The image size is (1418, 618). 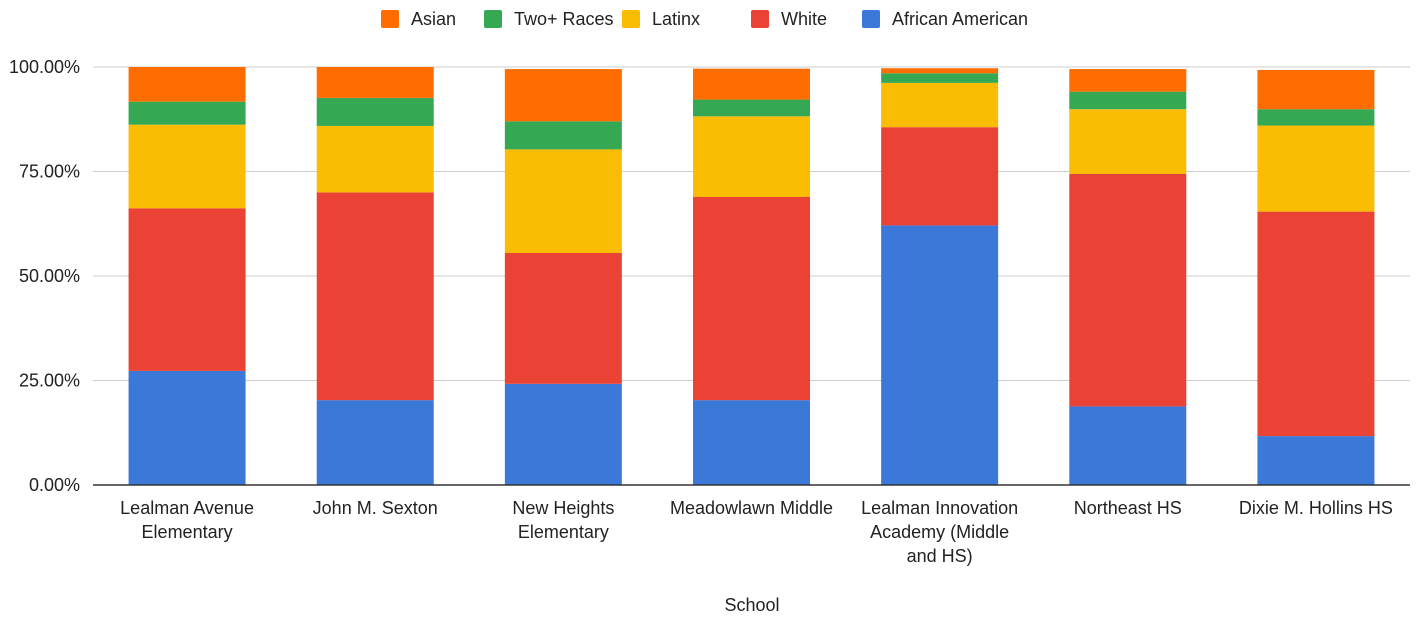 I want to click on x-tick-label-line: Dixie M. Hollins HS, so click(x=1316, y=508).